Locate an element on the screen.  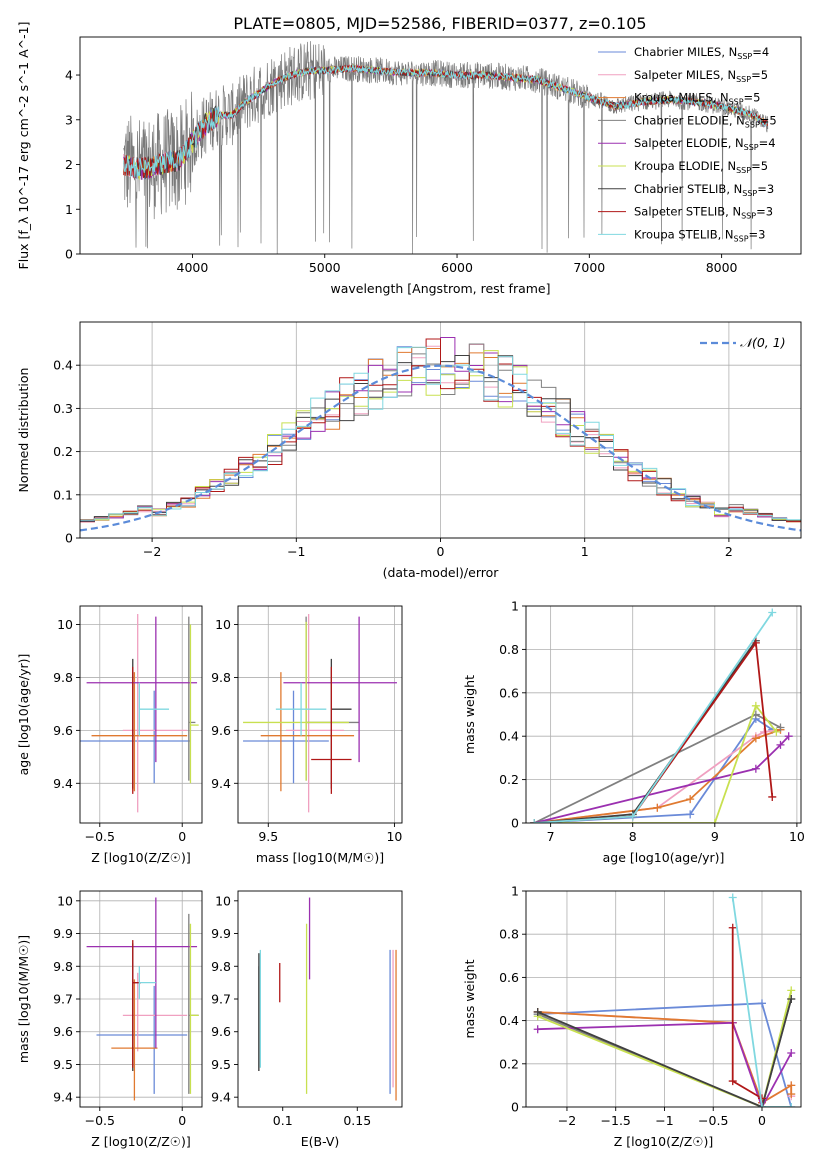
x-tick-label: 0.15 is located at coordinates (357, 1120).